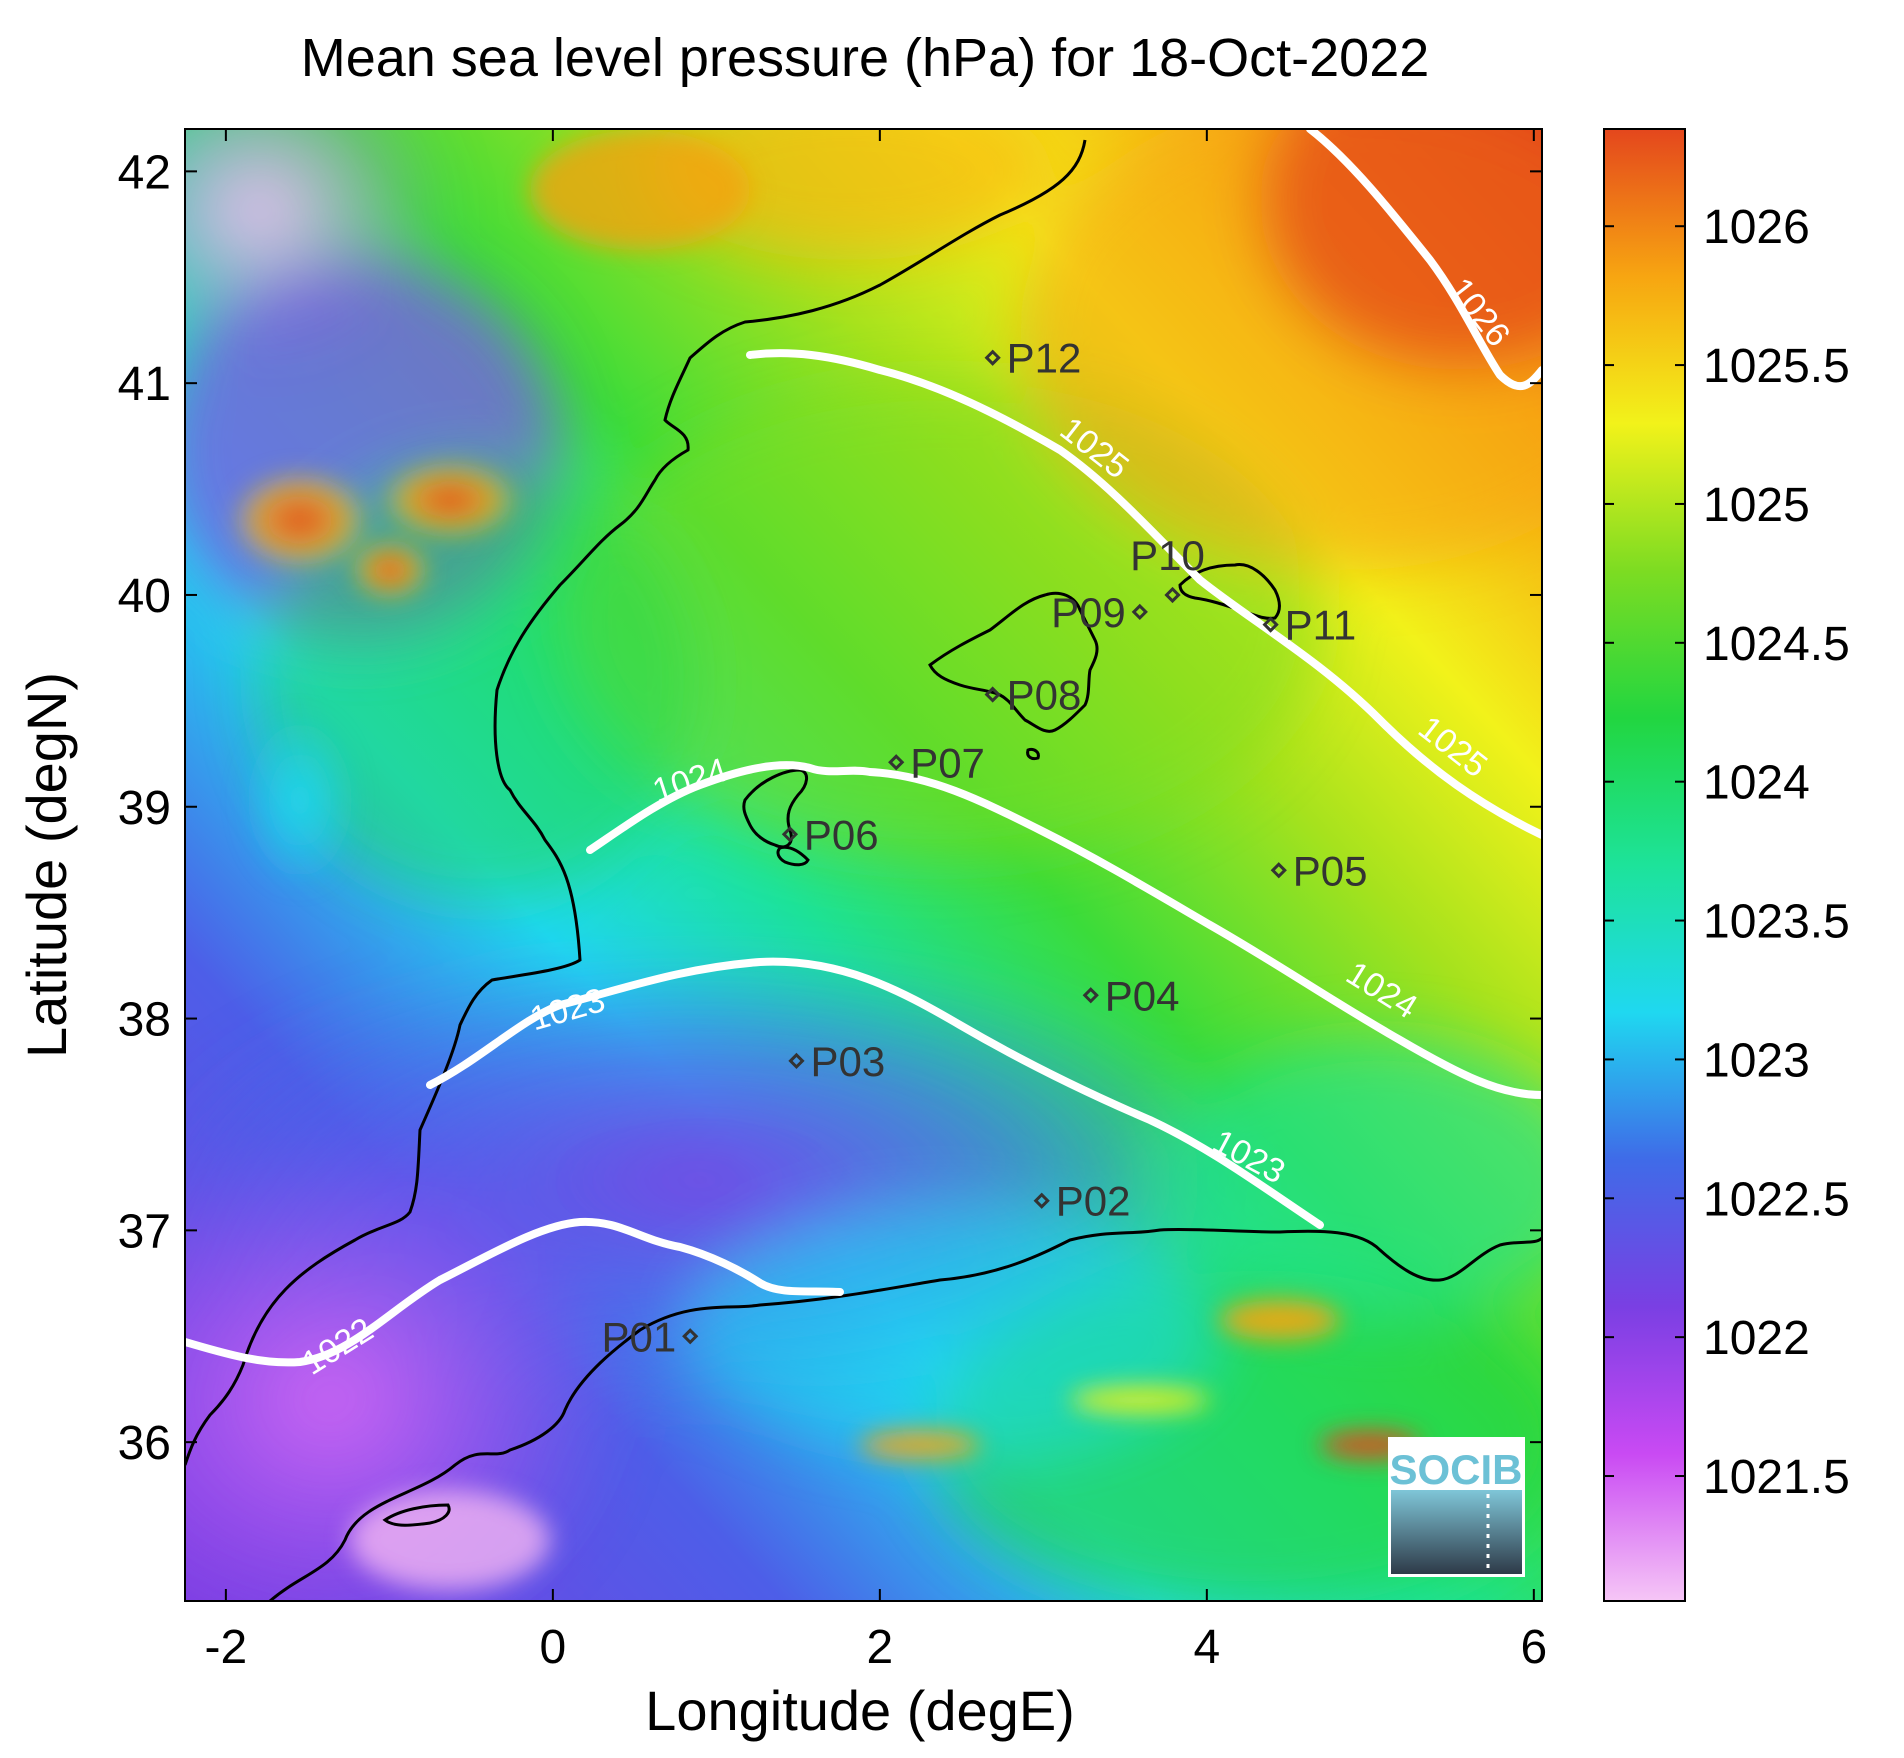 Image resolution: width=1904 pixels, height=1758 pixels. I want to click on y-tick-label: 39, so click(144, 808).